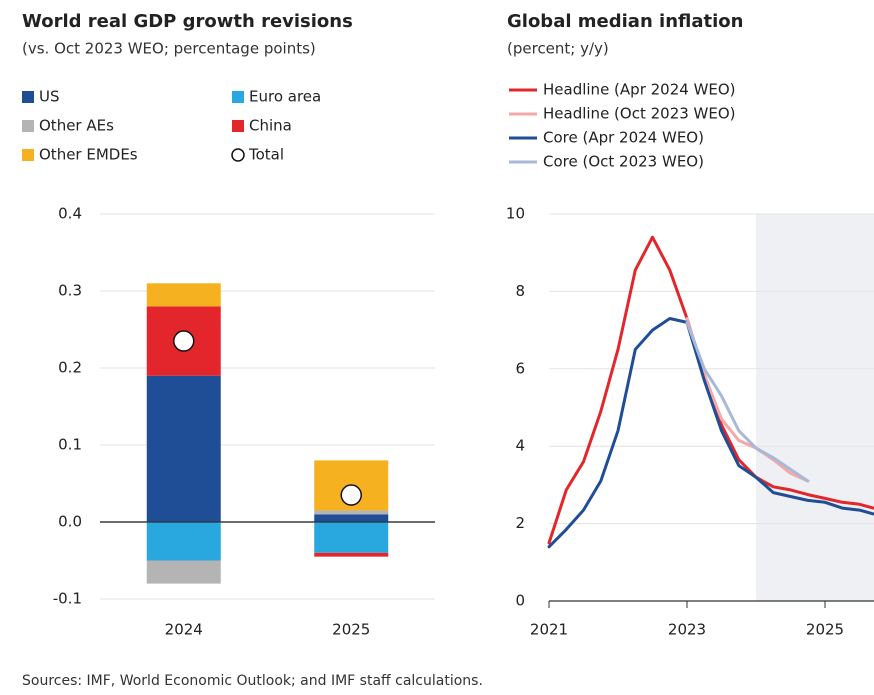  I want to click on legend-label: Headline (Oct 2023 WEO), so click(639, 114).